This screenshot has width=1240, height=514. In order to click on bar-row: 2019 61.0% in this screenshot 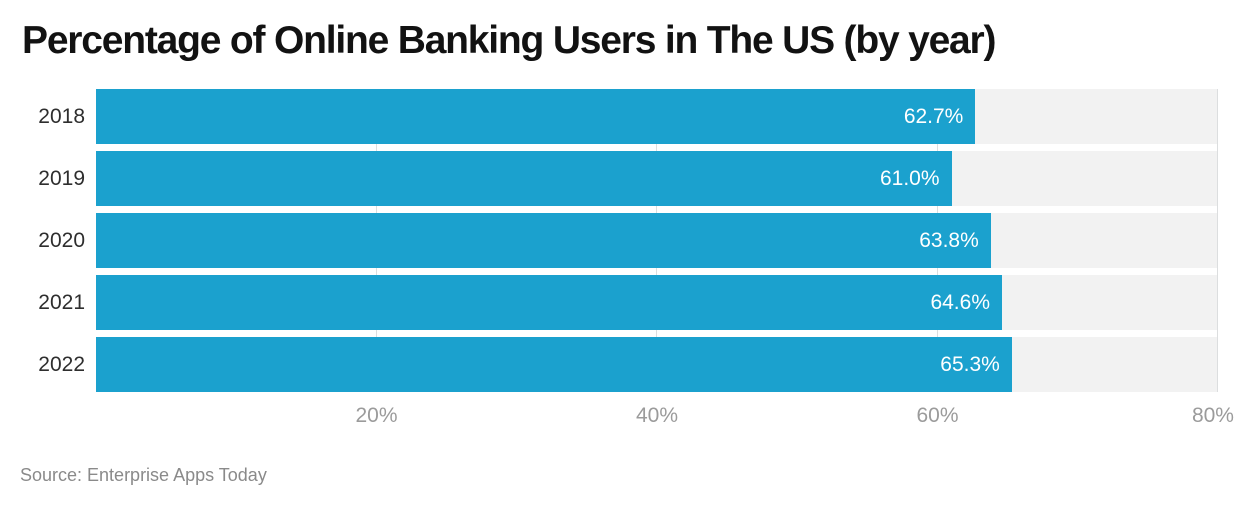, I will do `click(609, 178)`.